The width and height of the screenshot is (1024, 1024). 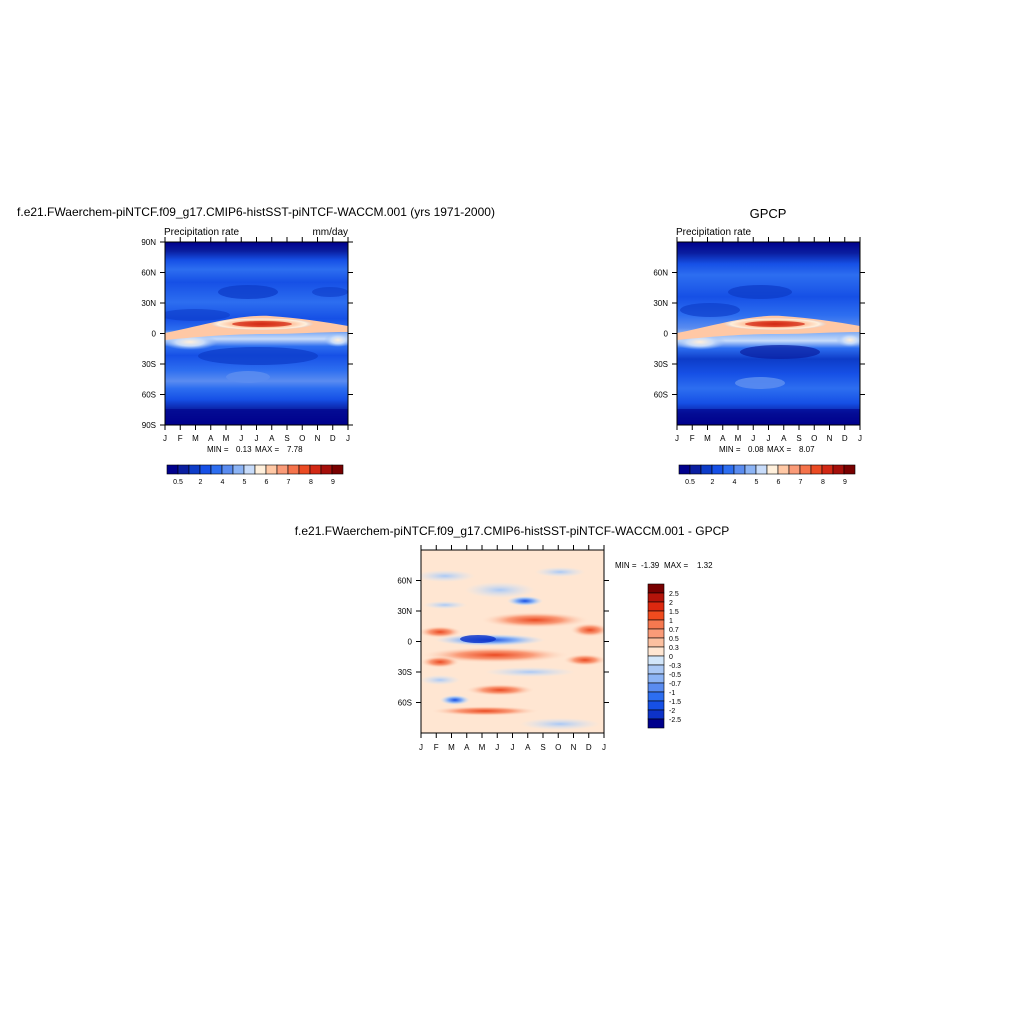 What do you see at coordinates (757, 482) in the screenshot?
I see `colorbar-label: 5` at bounding box center [757, 482].